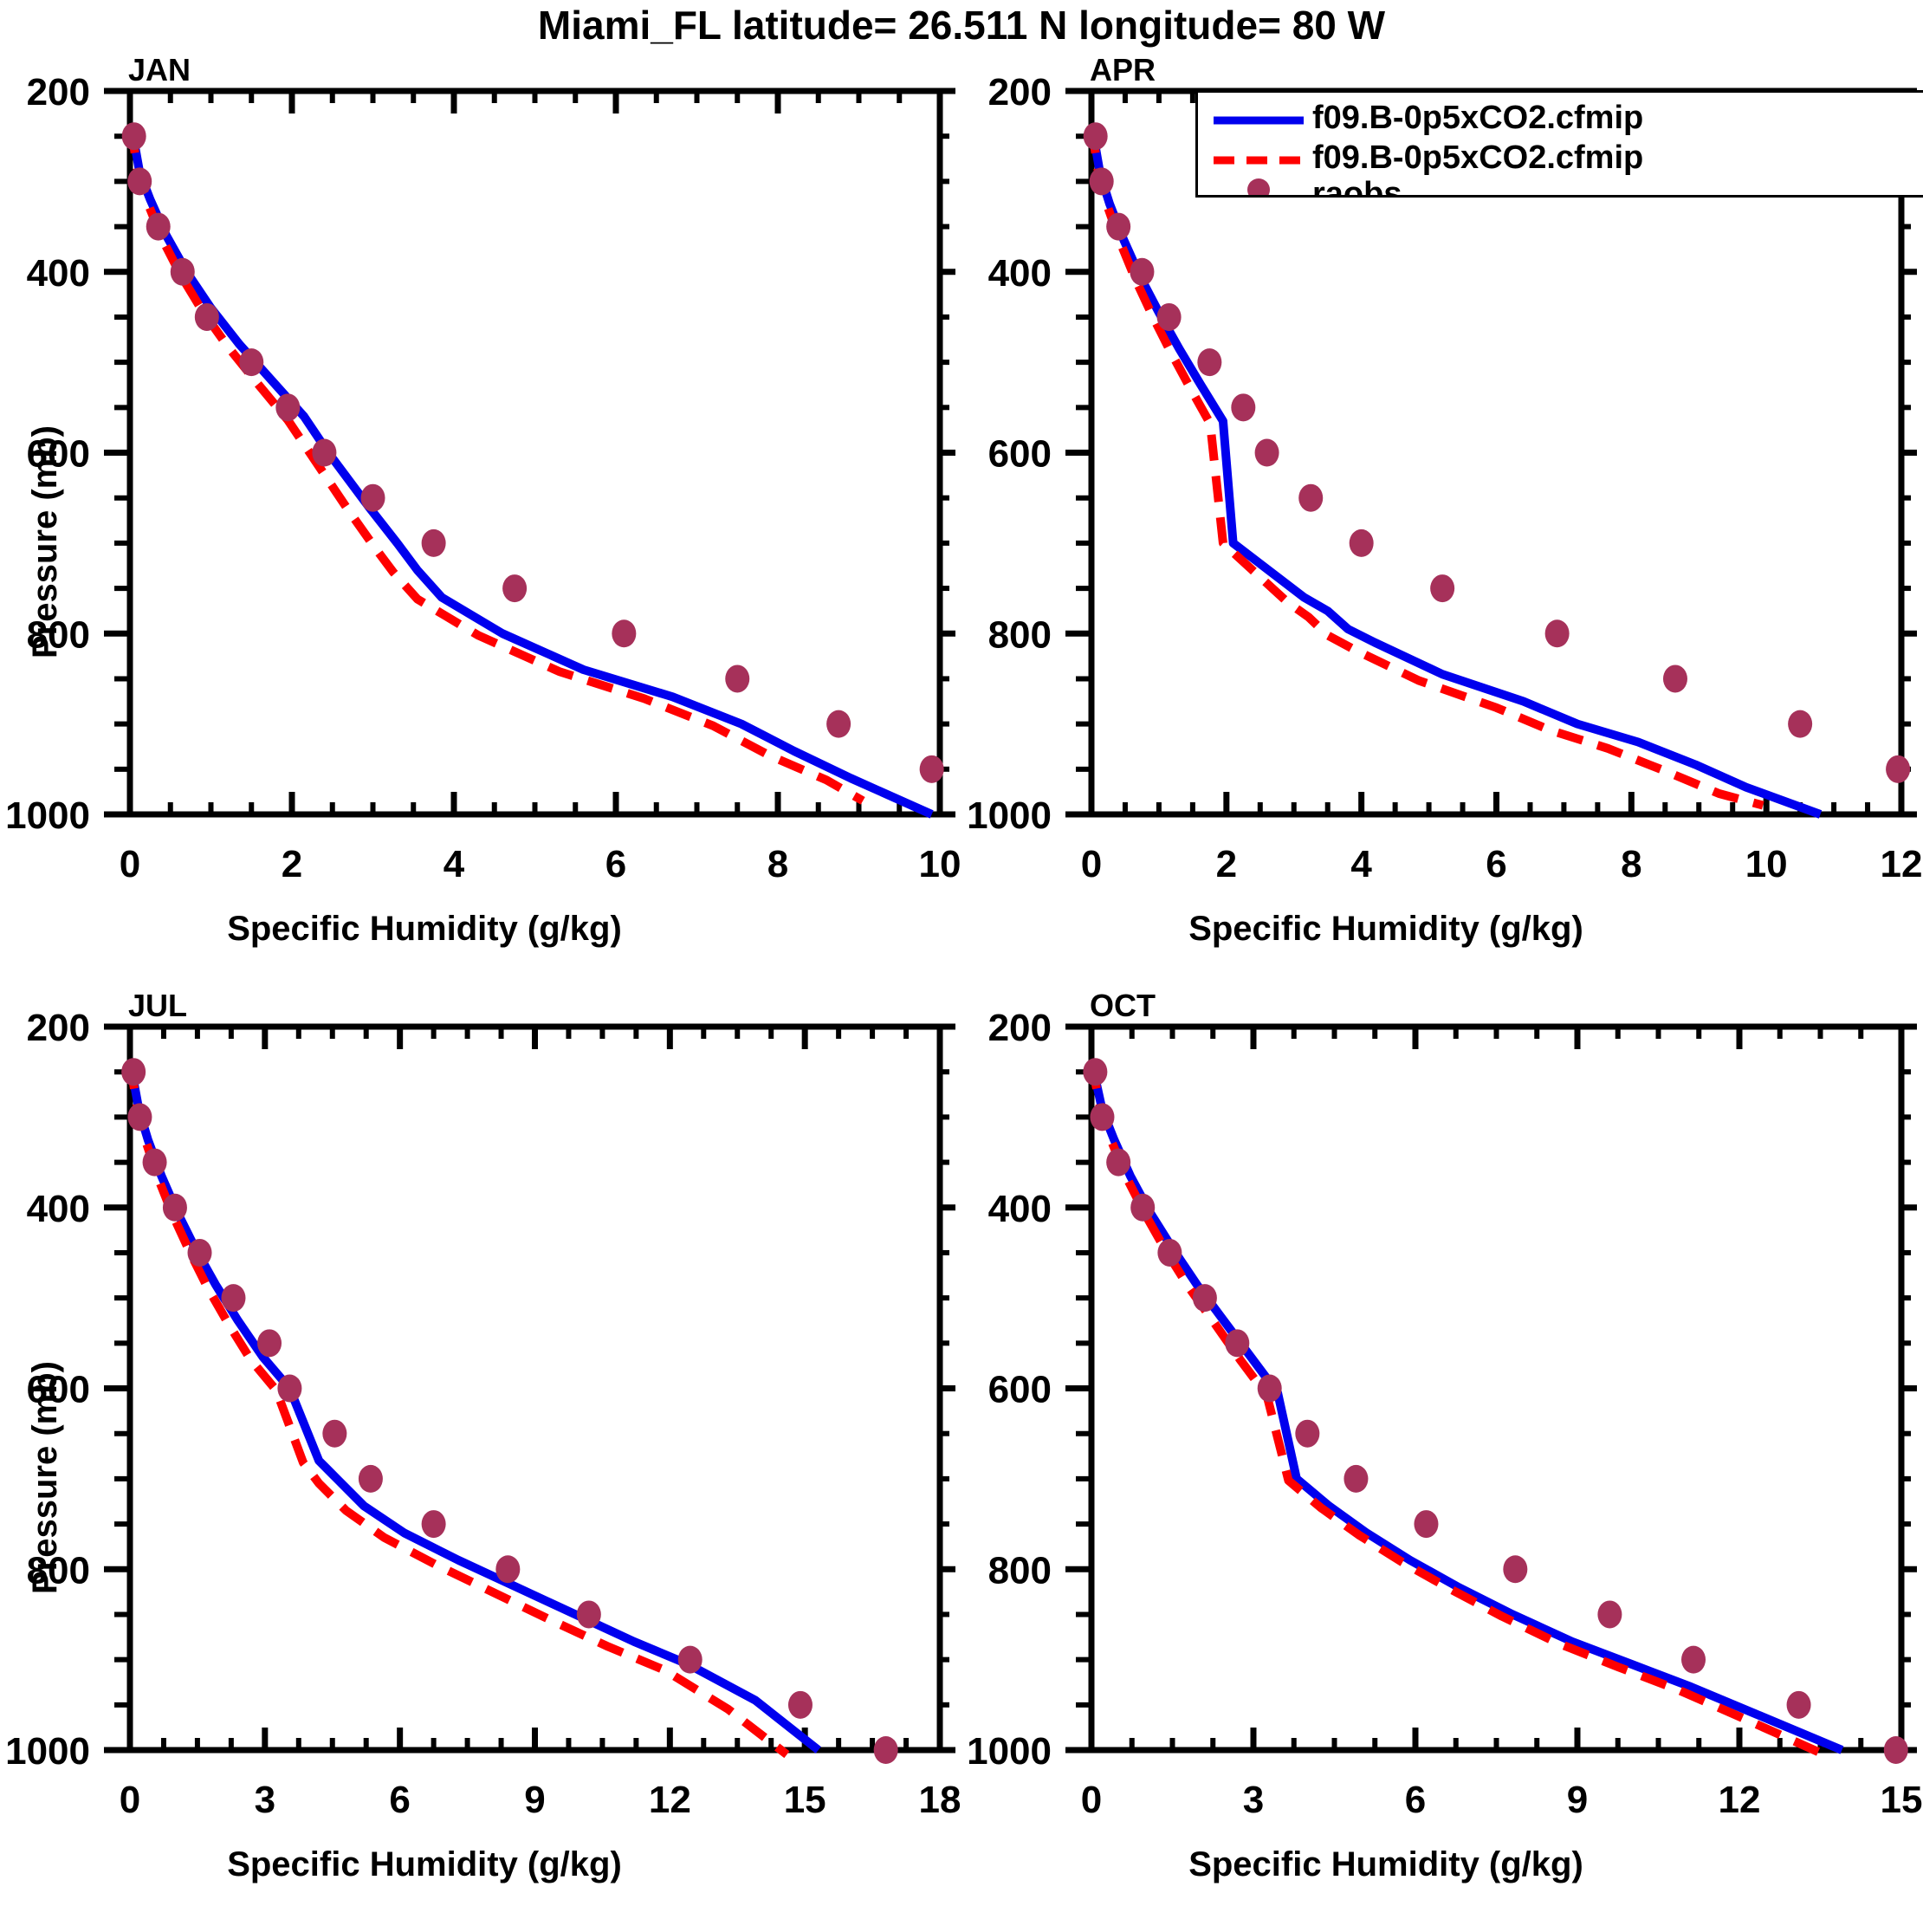  I want to click on x-axis-label-oct: Specific Humidity (g/kg), so click(1385, 1864).